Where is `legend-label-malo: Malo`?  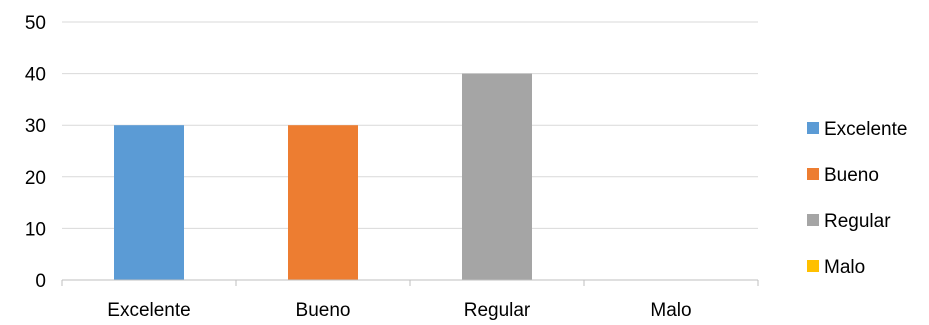
legend-label-malo: Malo is located at coordinates (844, 267).